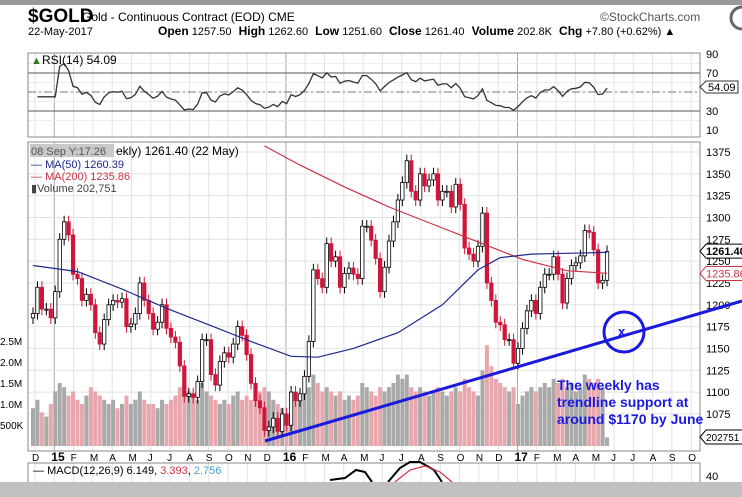 This screenshot has width=742, height=497. What do you see at coordinates (74, 458) in the screenshot?
I see `x-axis-label: F` at bounding box center [74, 458].